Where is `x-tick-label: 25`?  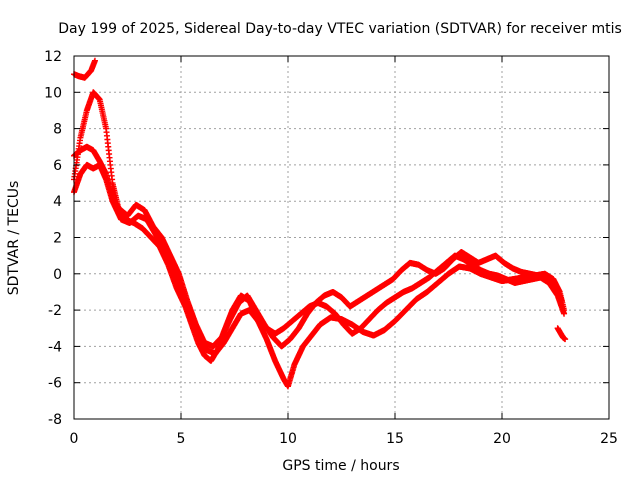
x-tick-label: 25 is located at coordinates (609, 439).